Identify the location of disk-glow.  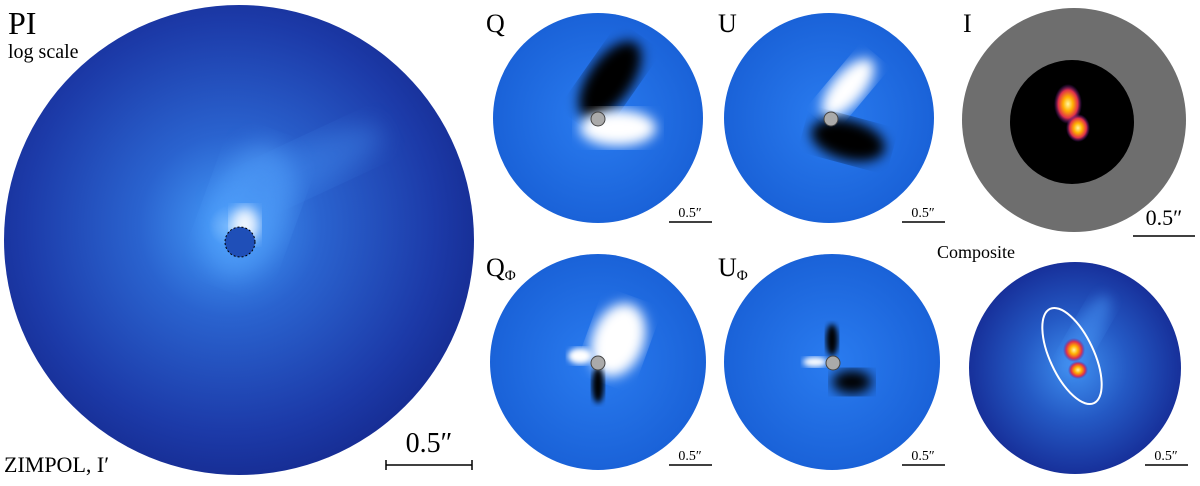
(300, 170).